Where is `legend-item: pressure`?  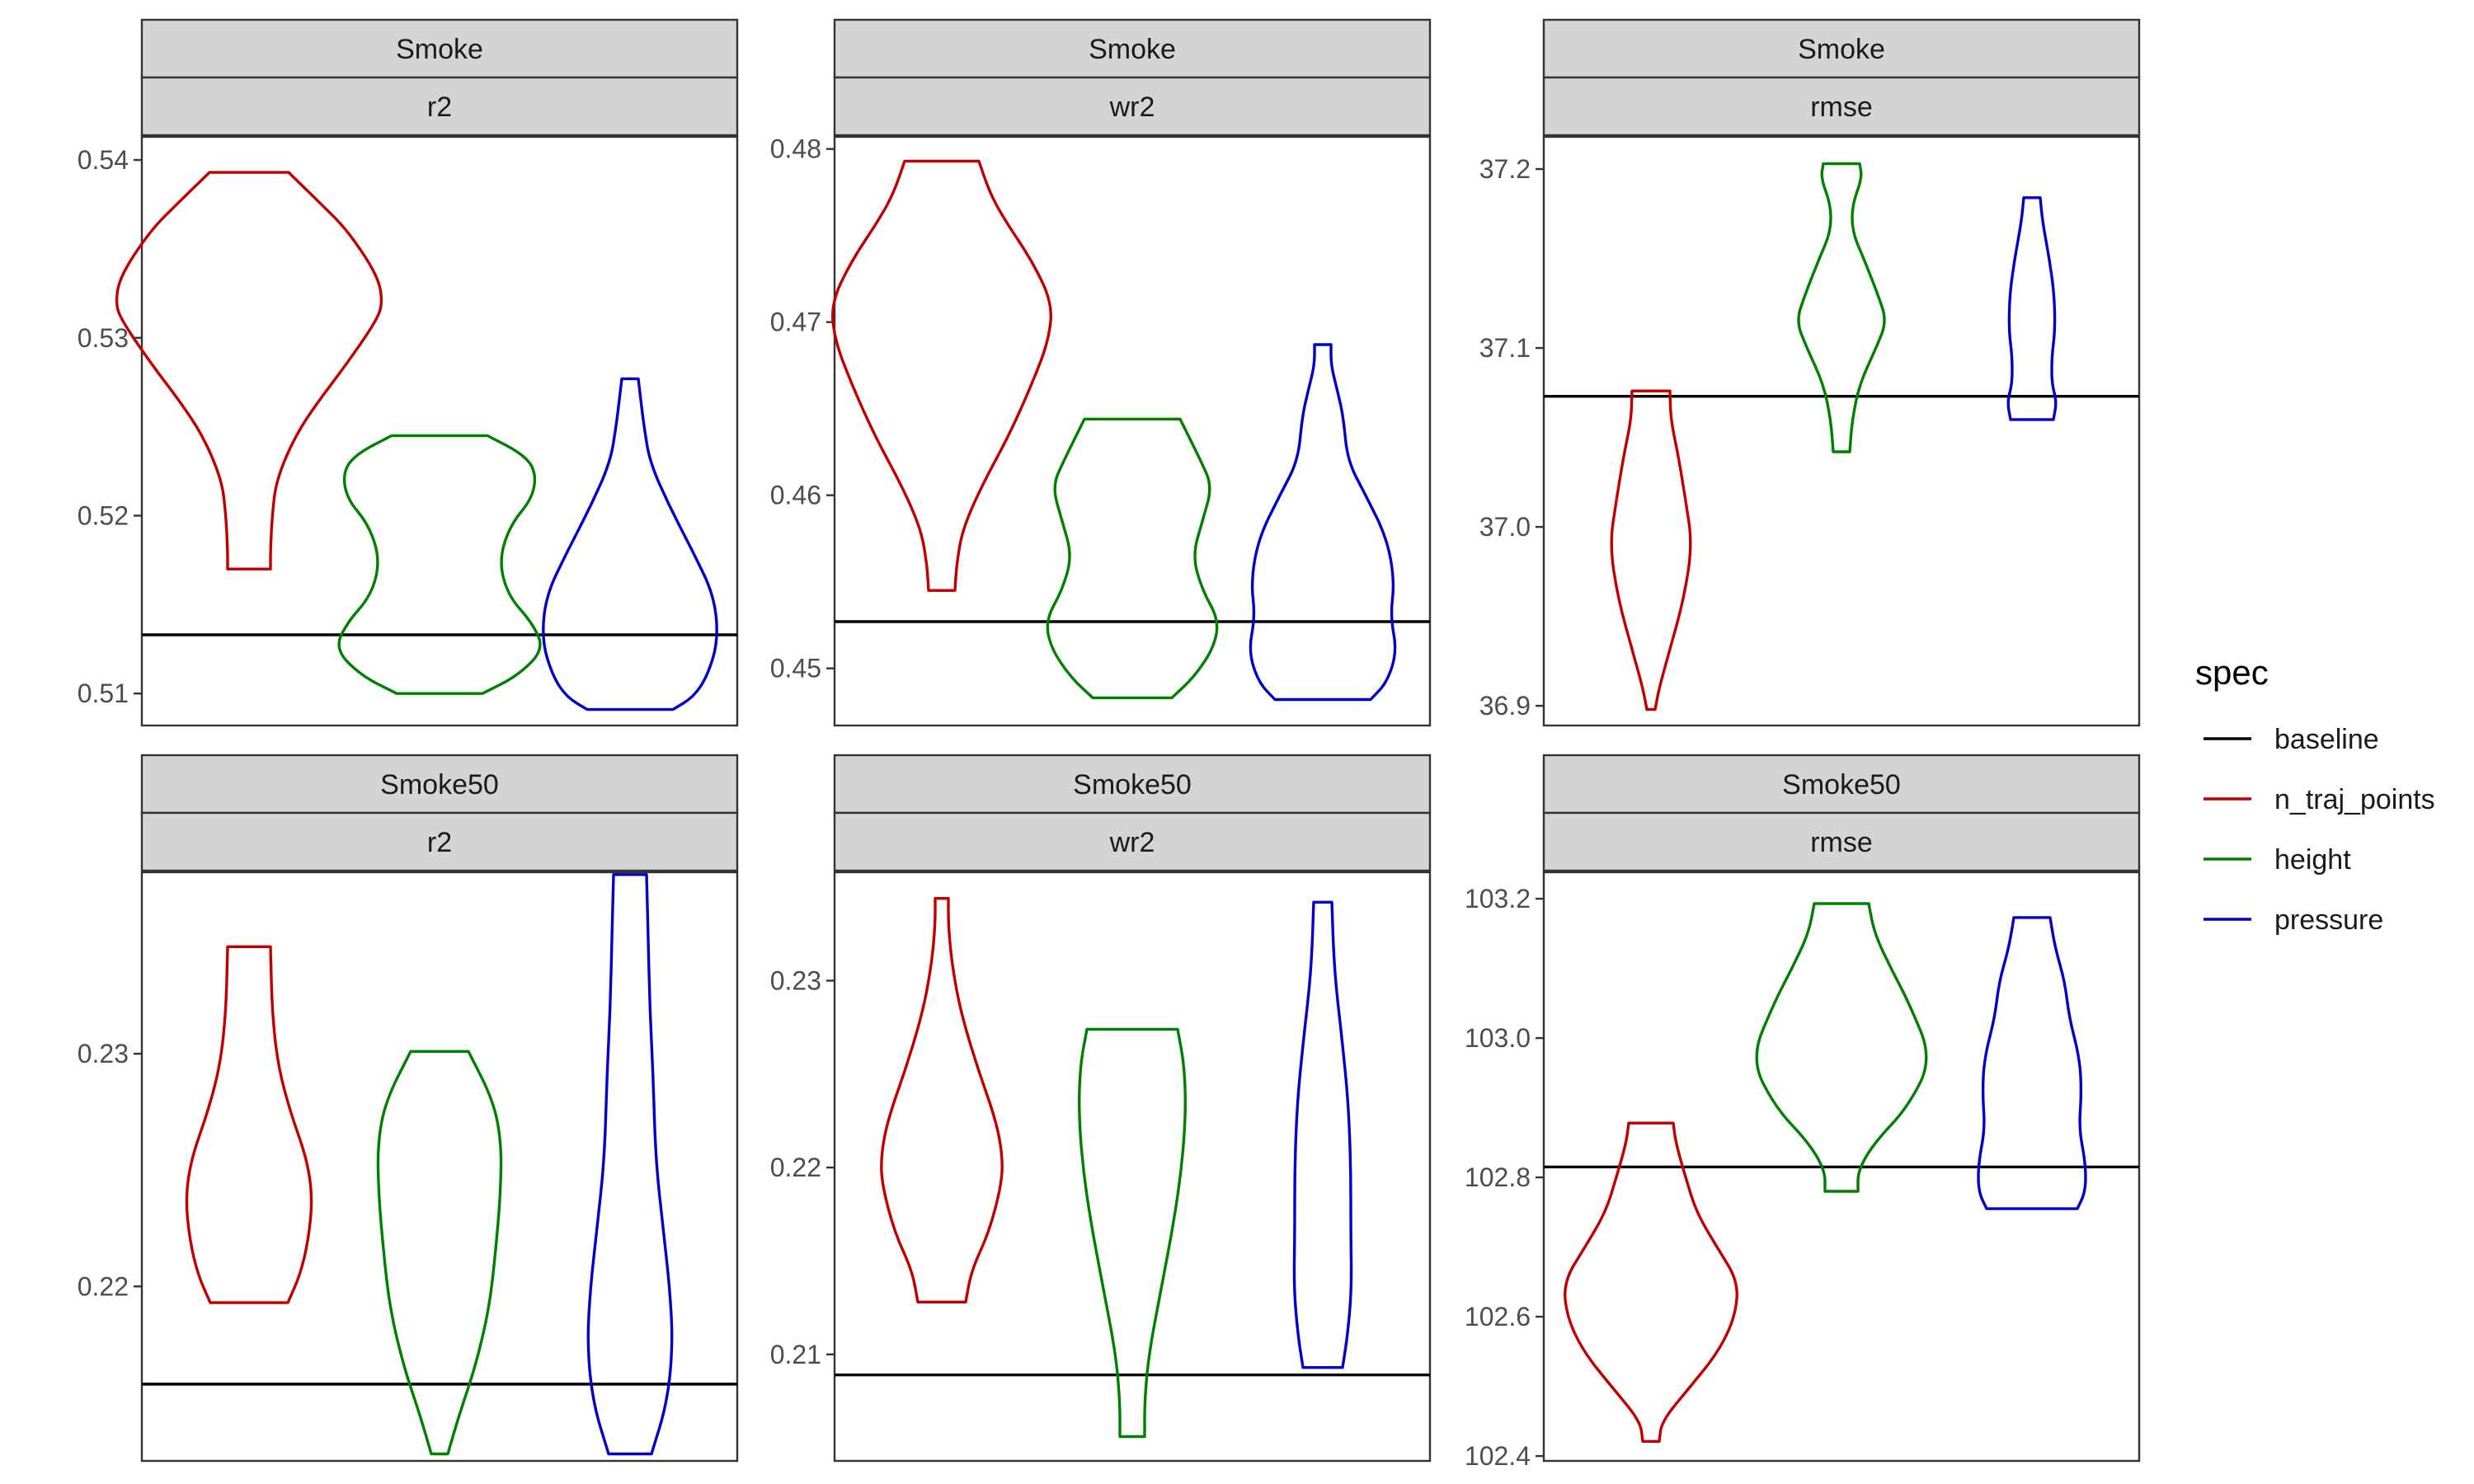 legend-item: pressure is located at coordinates (2293, 920).